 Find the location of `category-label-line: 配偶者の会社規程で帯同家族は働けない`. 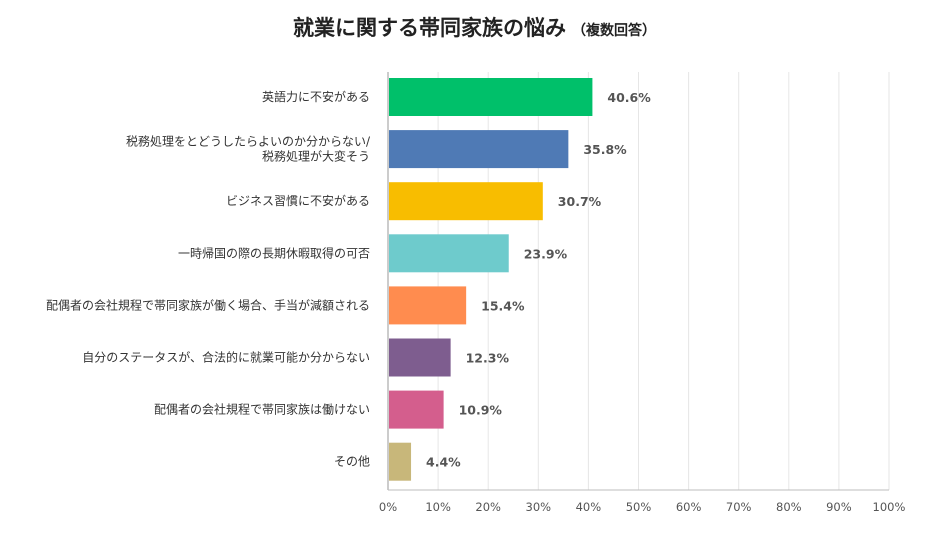

category-label-line: 配偶者の会社規程で帯同家族は働けない is located at coordinates (262, 409).